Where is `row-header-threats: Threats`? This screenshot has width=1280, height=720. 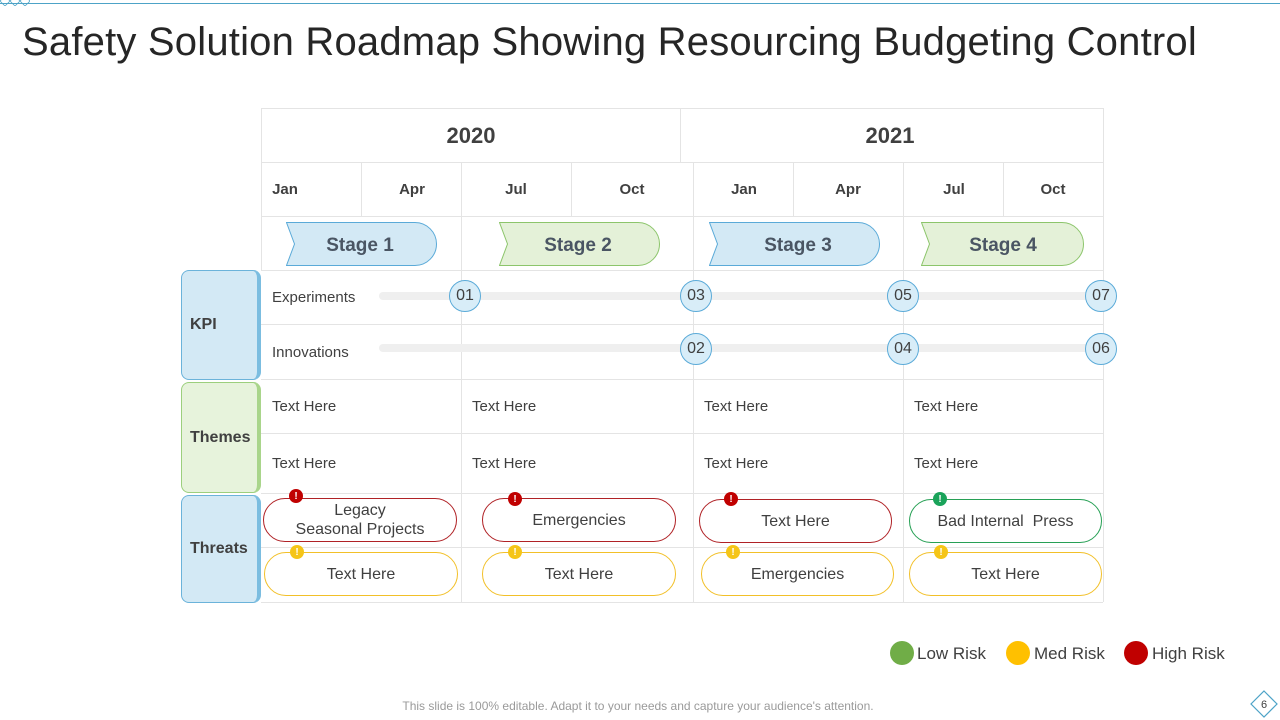
row-header-threats: Threats is located at coordinates (221, 549).